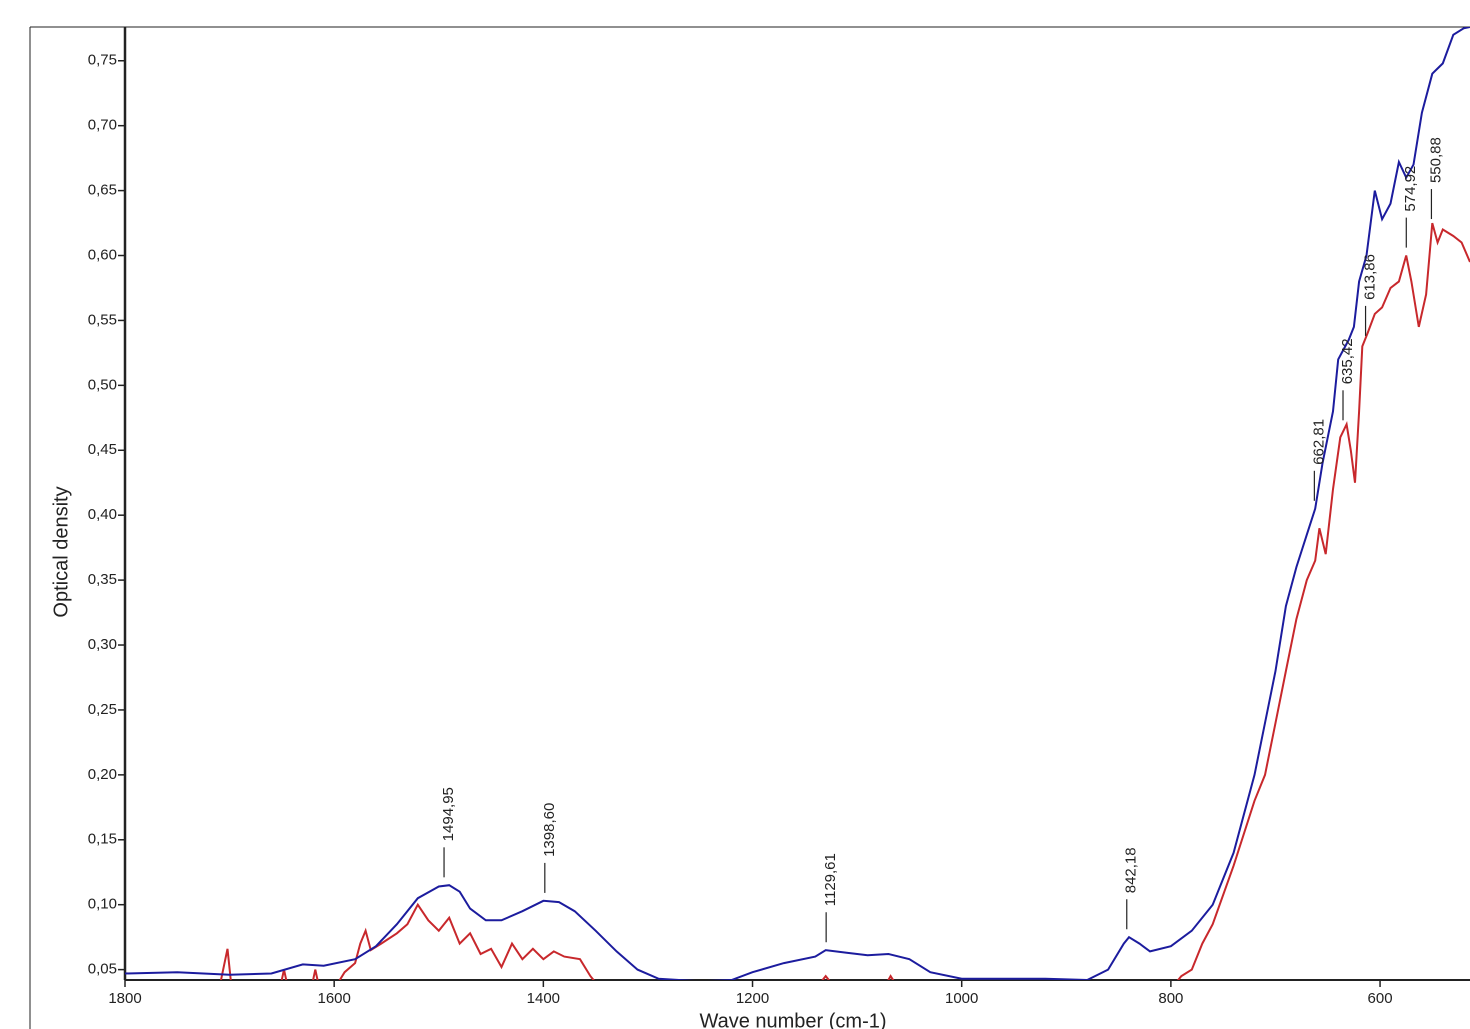 The height and width of the screenshot is (1029, 1470). I want to click on x-tick-label: 800, so click(1170, 998).